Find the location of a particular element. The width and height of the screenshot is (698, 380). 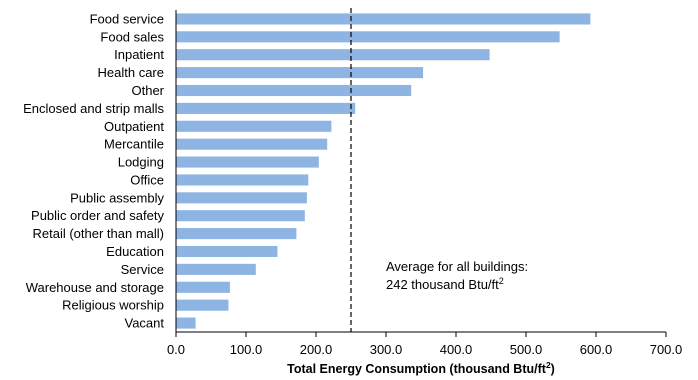

x-tick-label: 600.0 is located at coordinates (596, 349).